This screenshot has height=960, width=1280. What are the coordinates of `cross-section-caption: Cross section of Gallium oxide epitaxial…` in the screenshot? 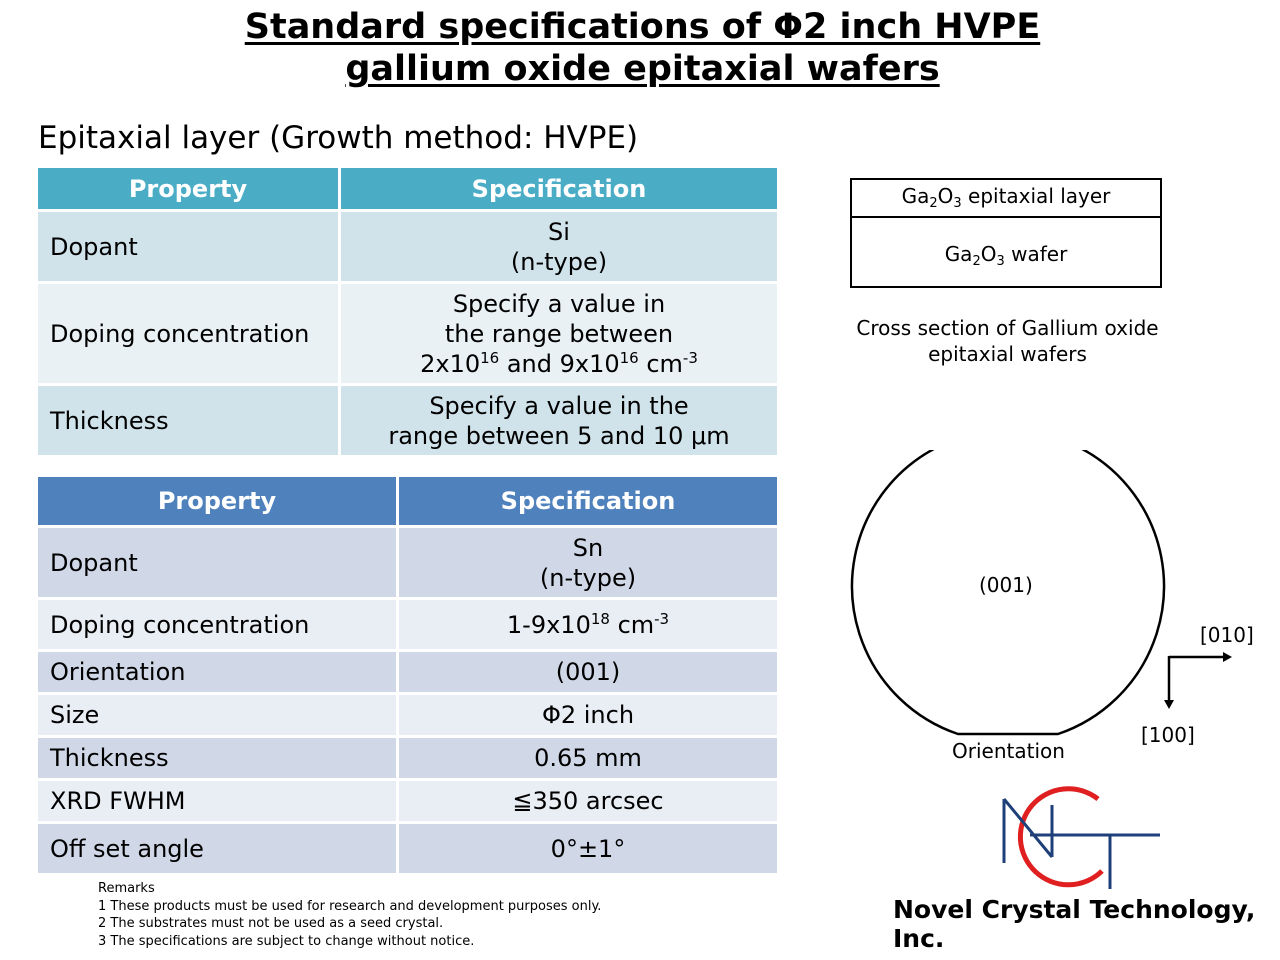 It's located at (1007, 341).